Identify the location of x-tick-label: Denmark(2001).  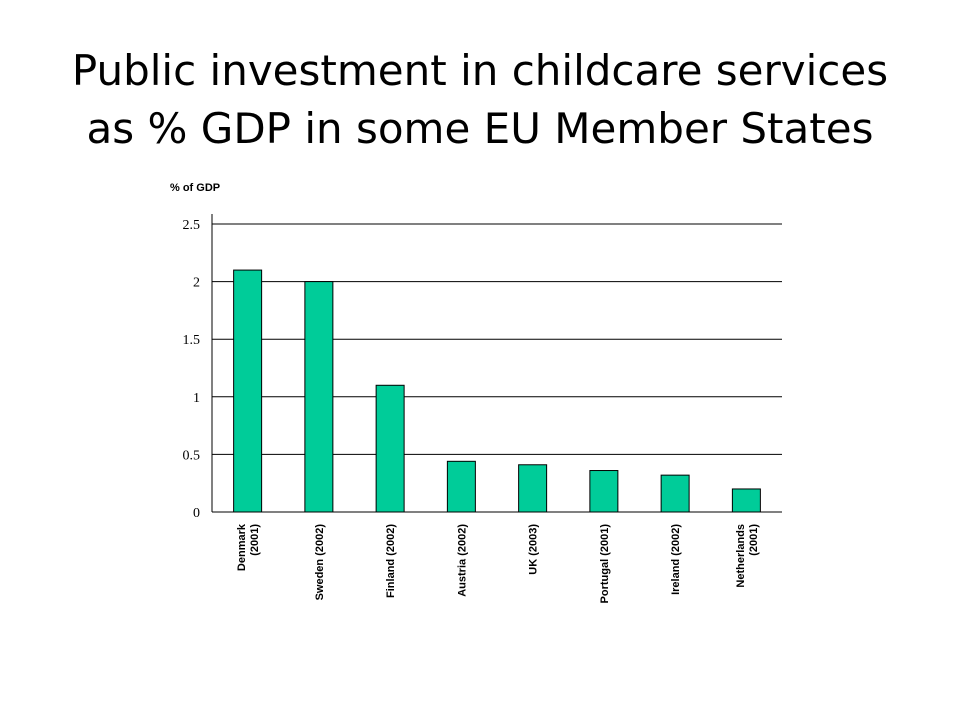
(248, 547).